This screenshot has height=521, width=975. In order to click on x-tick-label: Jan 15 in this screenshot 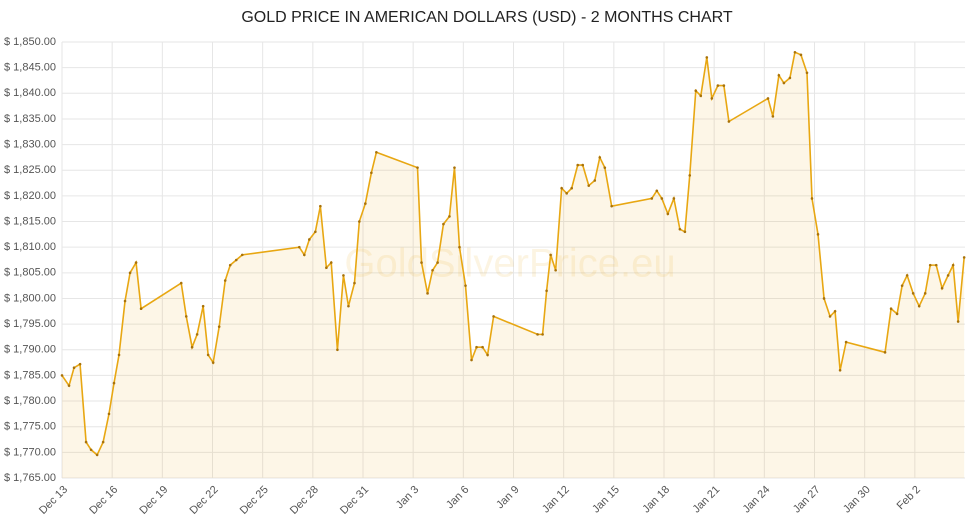, I will do `click(606, 500)`.